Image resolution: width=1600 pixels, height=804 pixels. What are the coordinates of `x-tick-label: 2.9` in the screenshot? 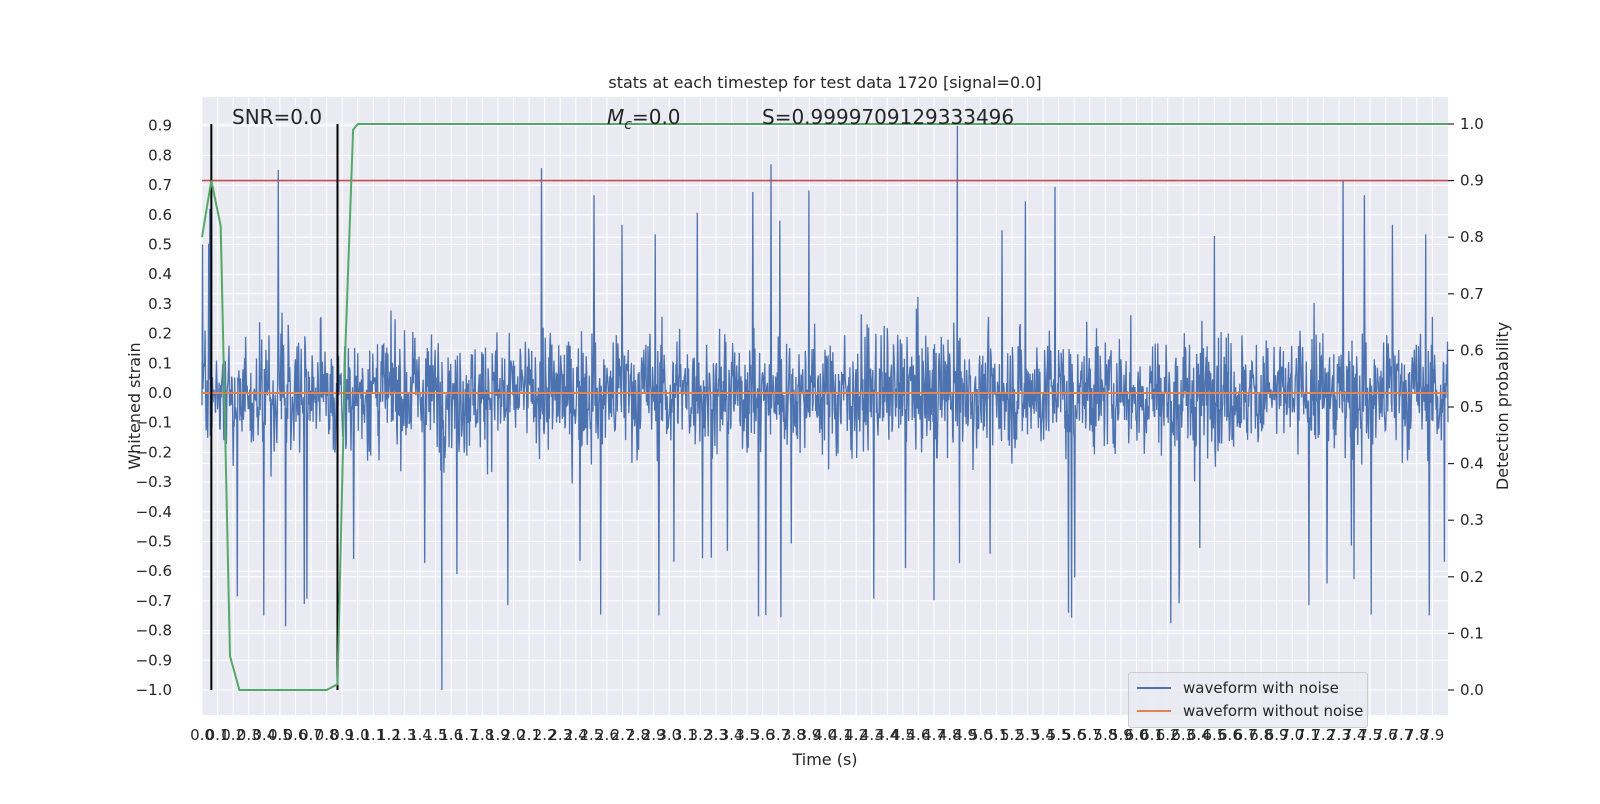 It's located at (654, 735).